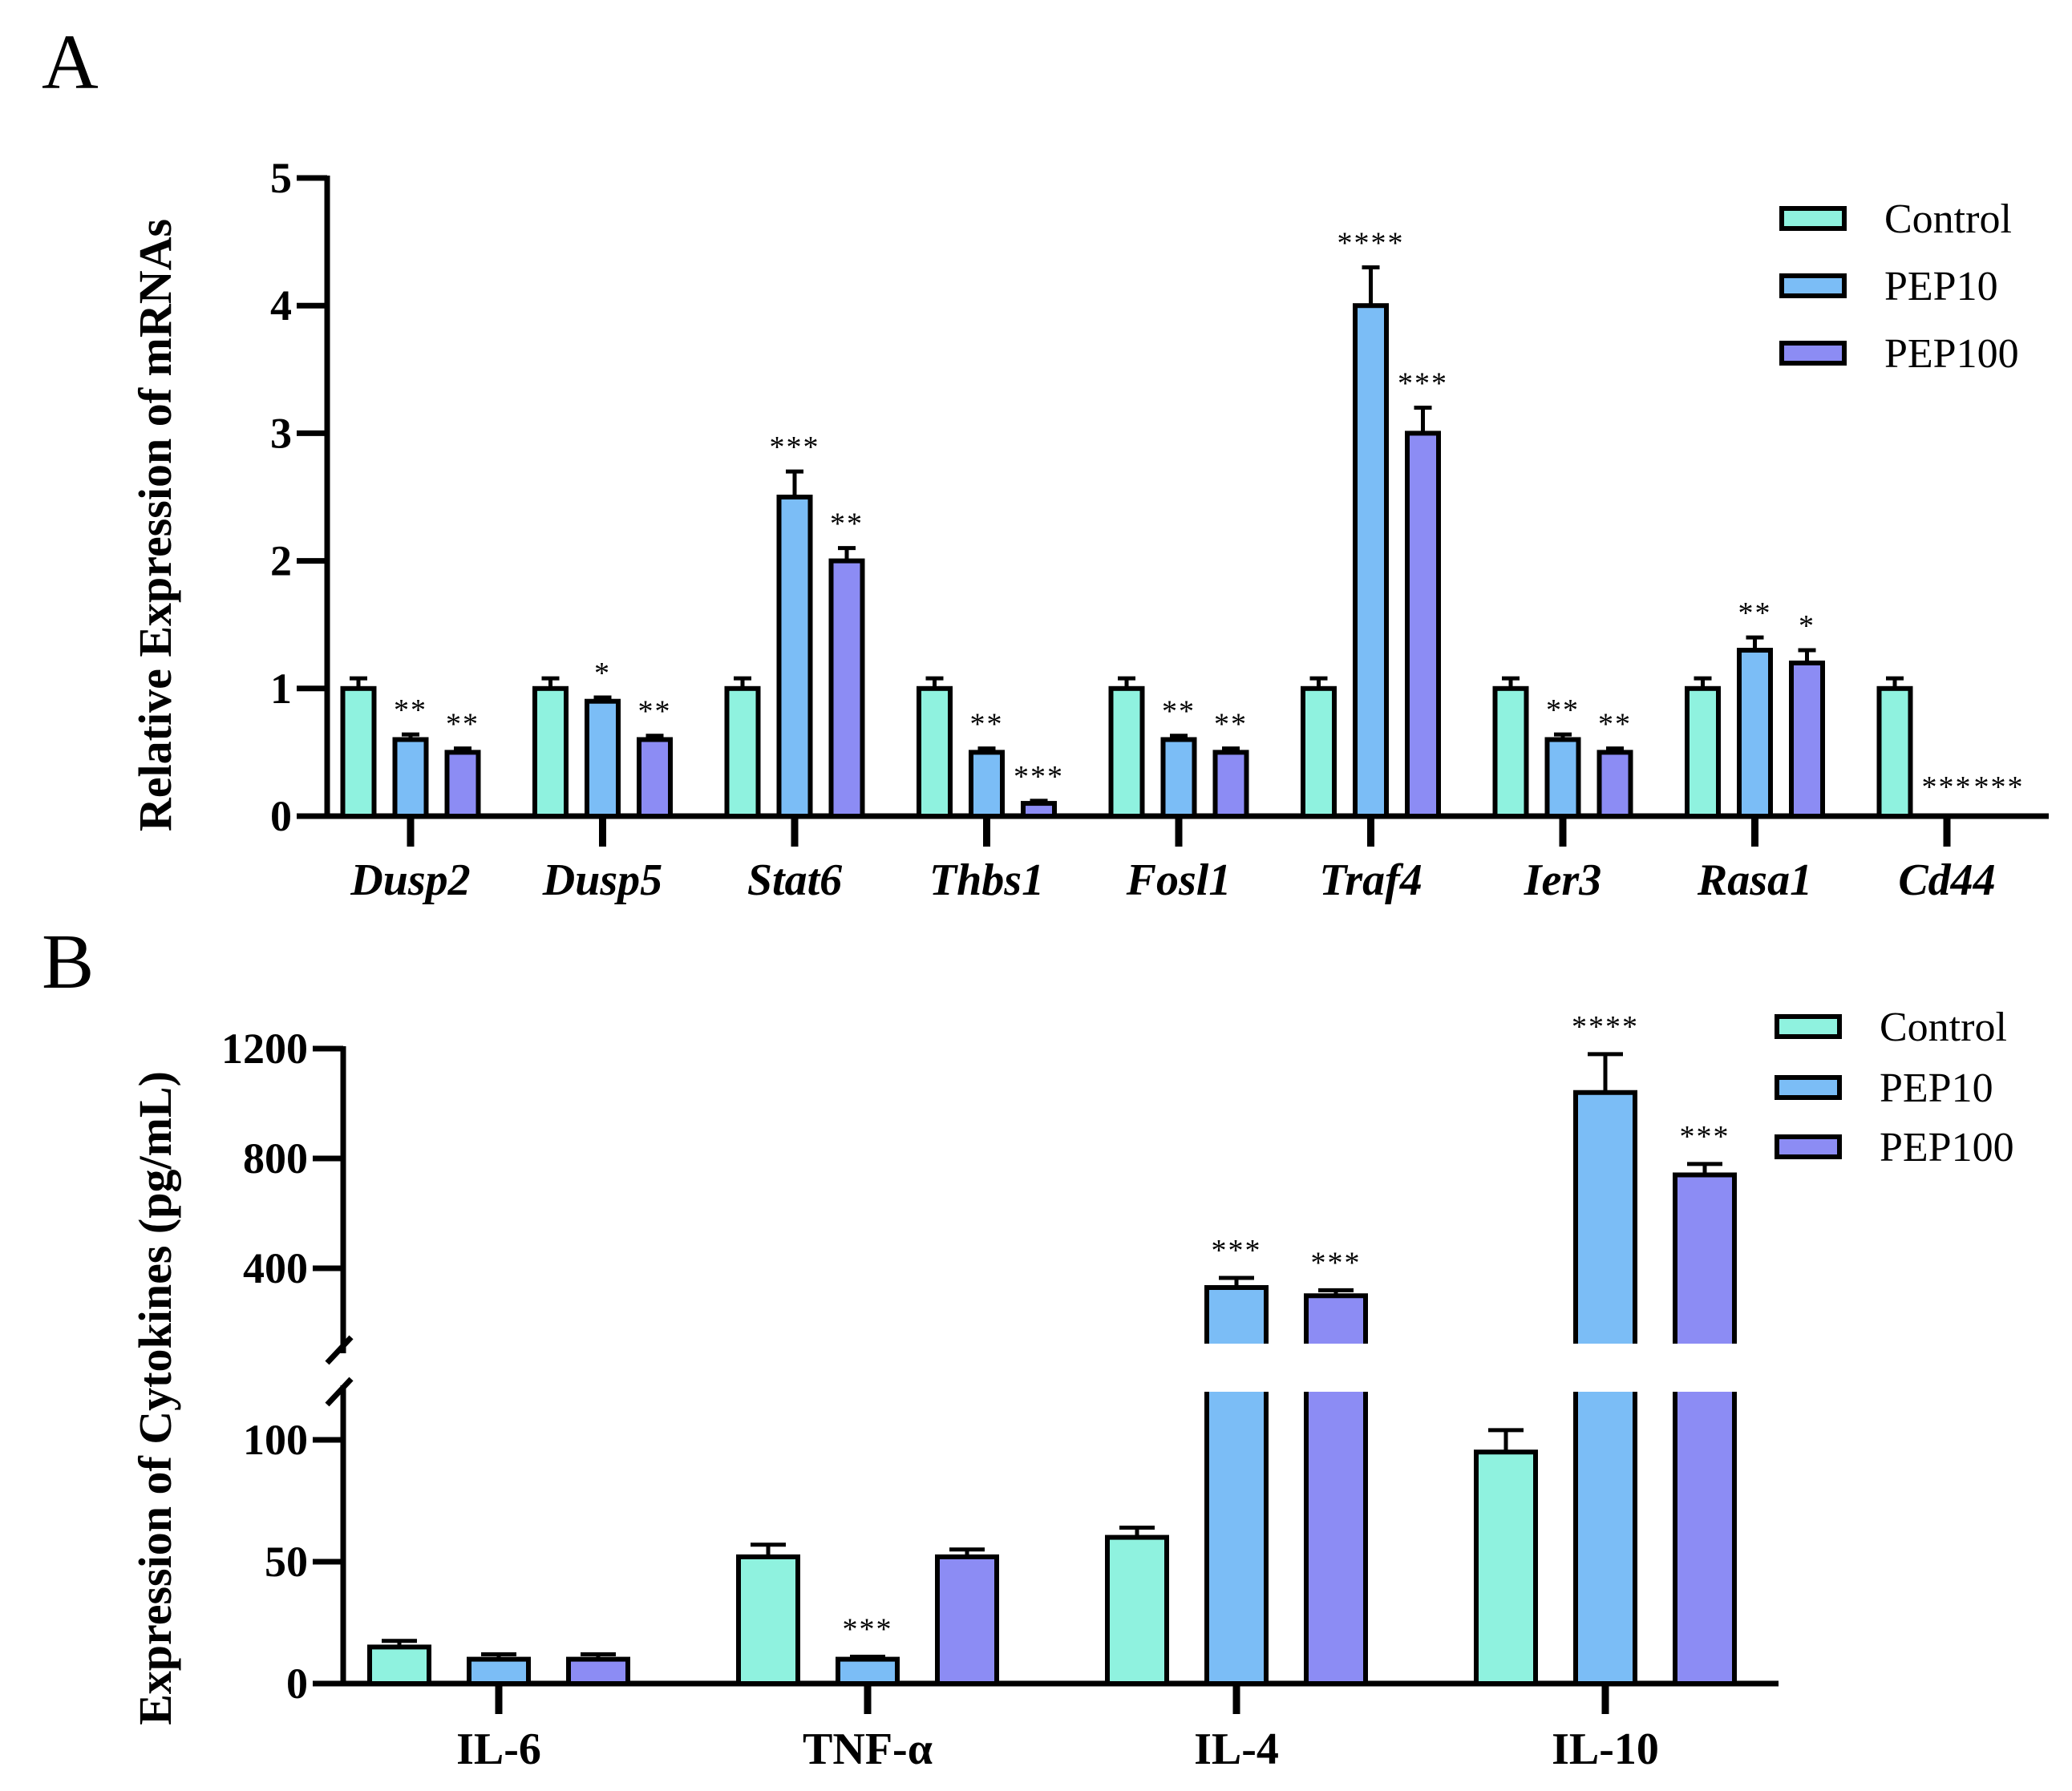 Image resolution: width=2072 pixels, height=1791 pixels. I want to click on axis-break-mark-lower, so click(339, 1392).